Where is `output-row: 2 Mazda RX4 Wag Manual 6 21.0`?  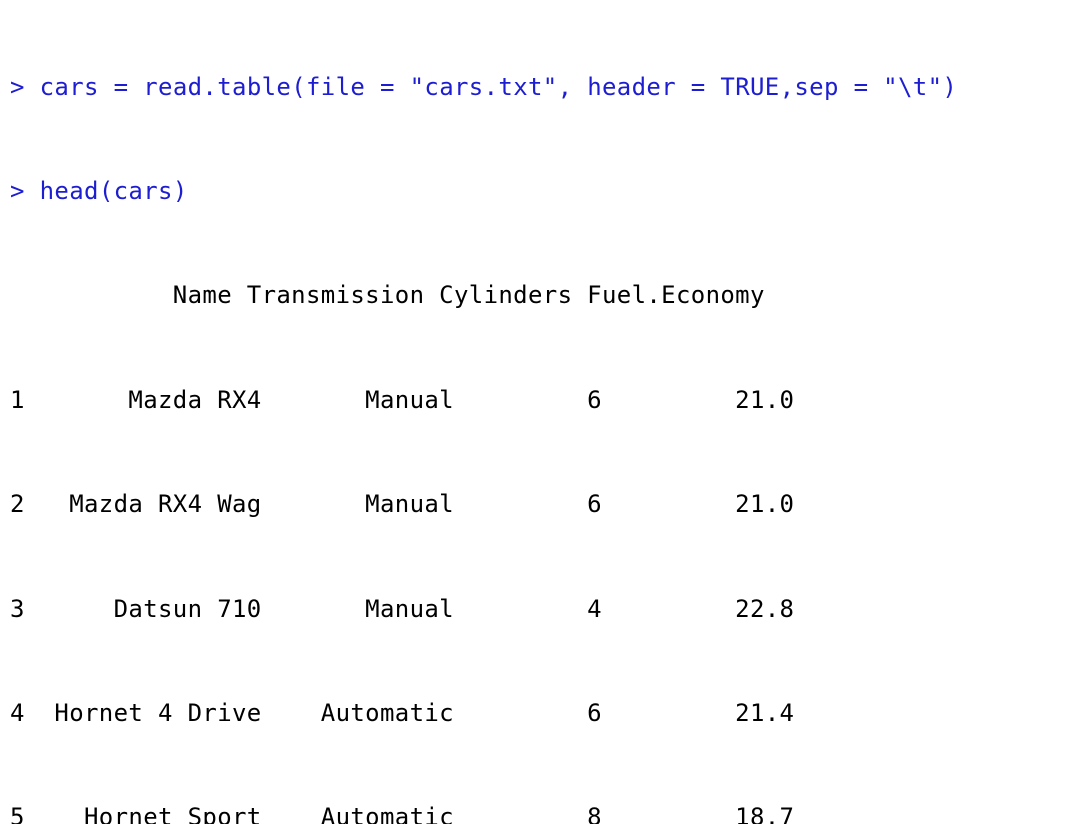 output-row: 2 Mazda RX4 Wag Manual 6 21.0 is located at coordinates (402, 504).